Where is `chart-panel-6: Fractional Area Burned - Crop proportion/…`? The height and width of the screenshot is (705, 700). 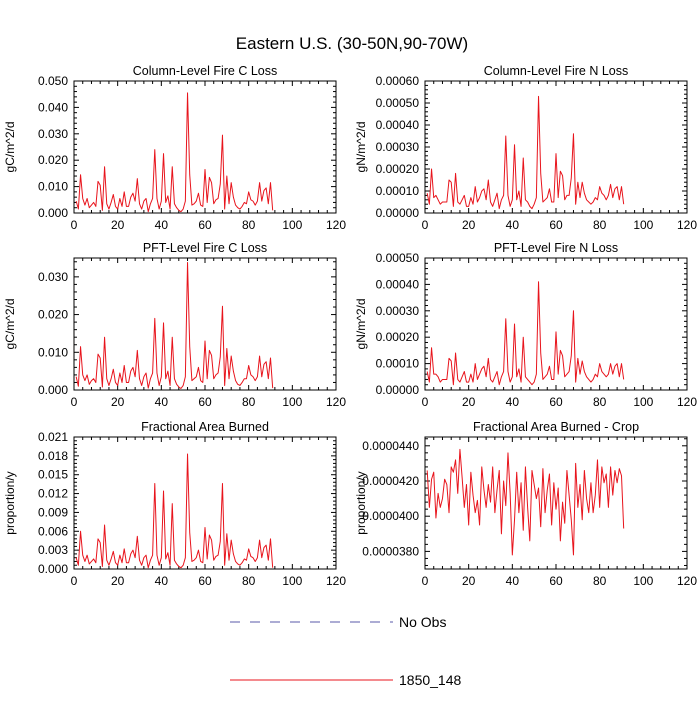
chart-panel-6: Fractional Area Burned - Crop proportion/… is located at coordinates (525, 504).